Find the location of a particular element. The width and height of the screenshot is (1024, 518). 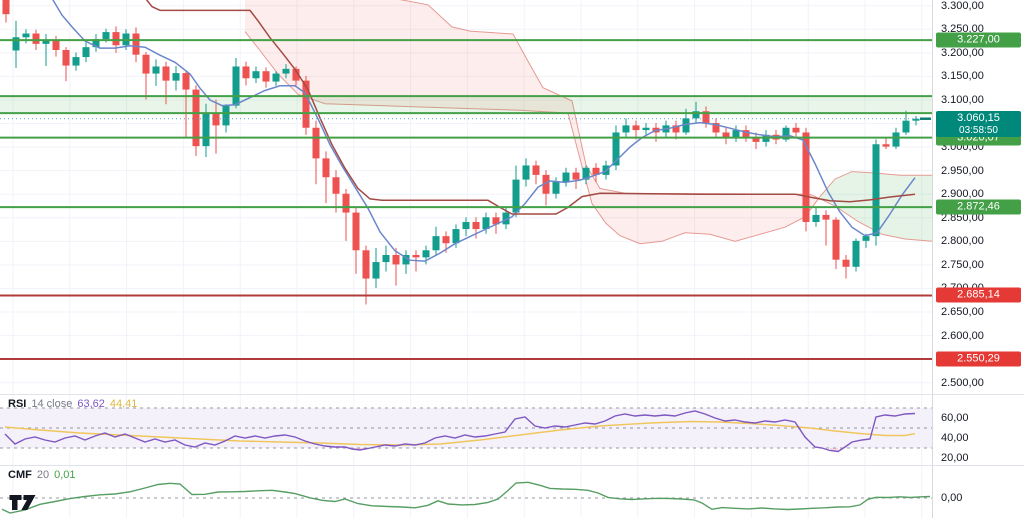

rsi-canvas is located at coordinates (466, 429).